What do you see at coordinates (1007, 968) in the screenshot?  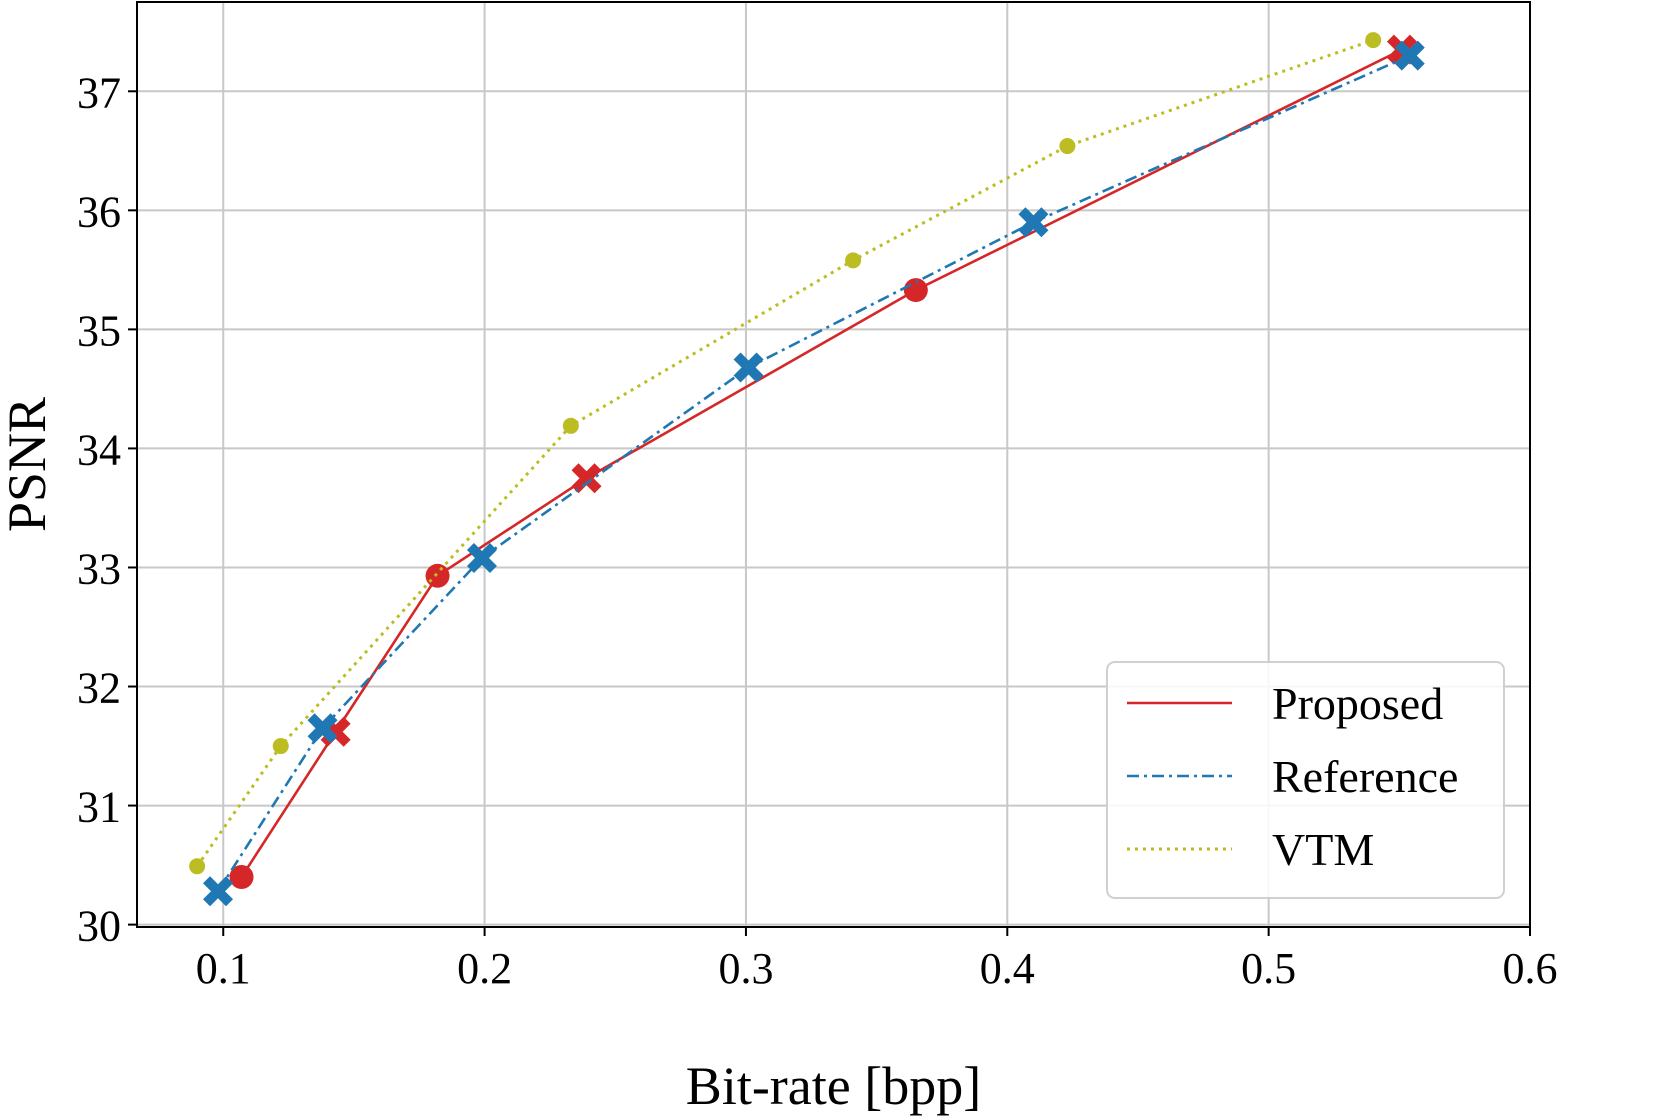 I see `x-tick-label: 0.4` at bounding box center [1007, 968].